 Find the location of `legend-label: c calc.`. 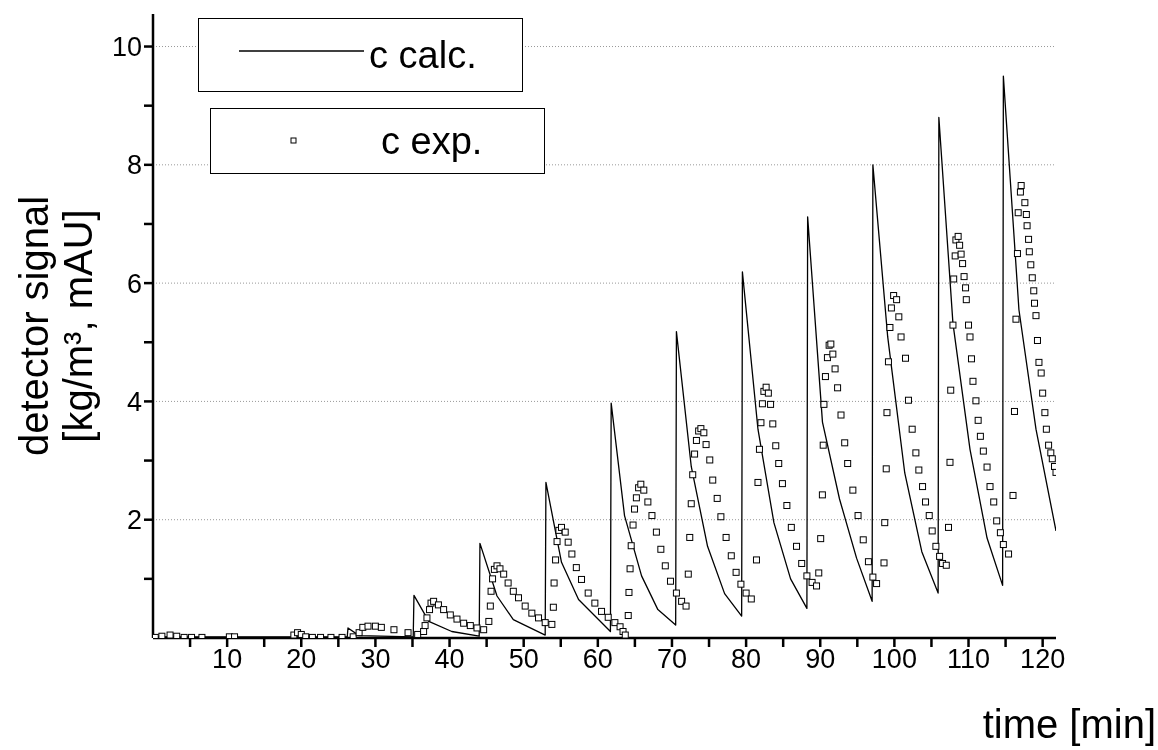

legend-label: c calc. is located at coordinates (423, 55).